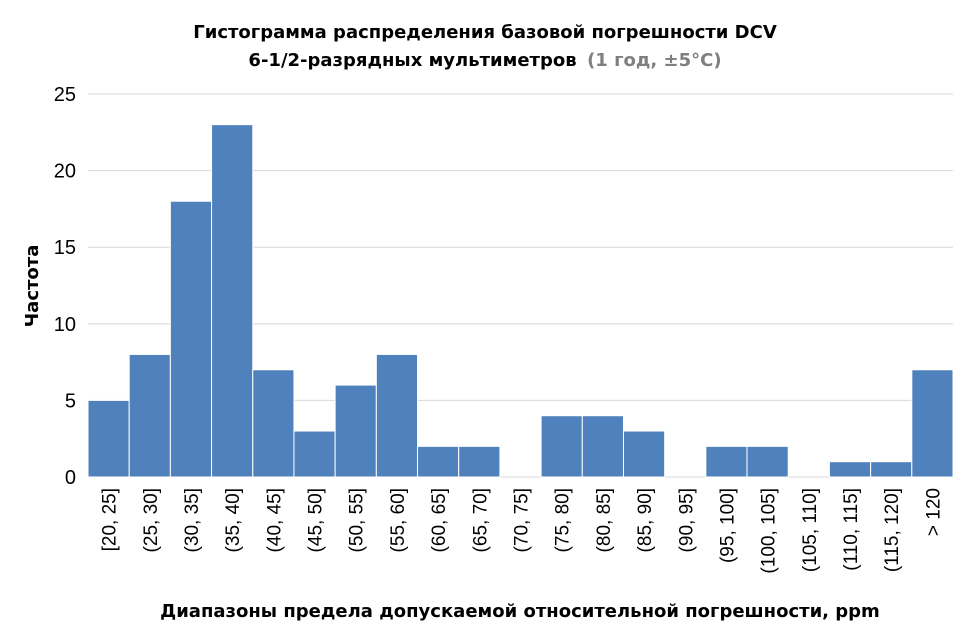 The image size is (970, 641). I want to click on x-tick-label: (75, 80], so click(563, 520).